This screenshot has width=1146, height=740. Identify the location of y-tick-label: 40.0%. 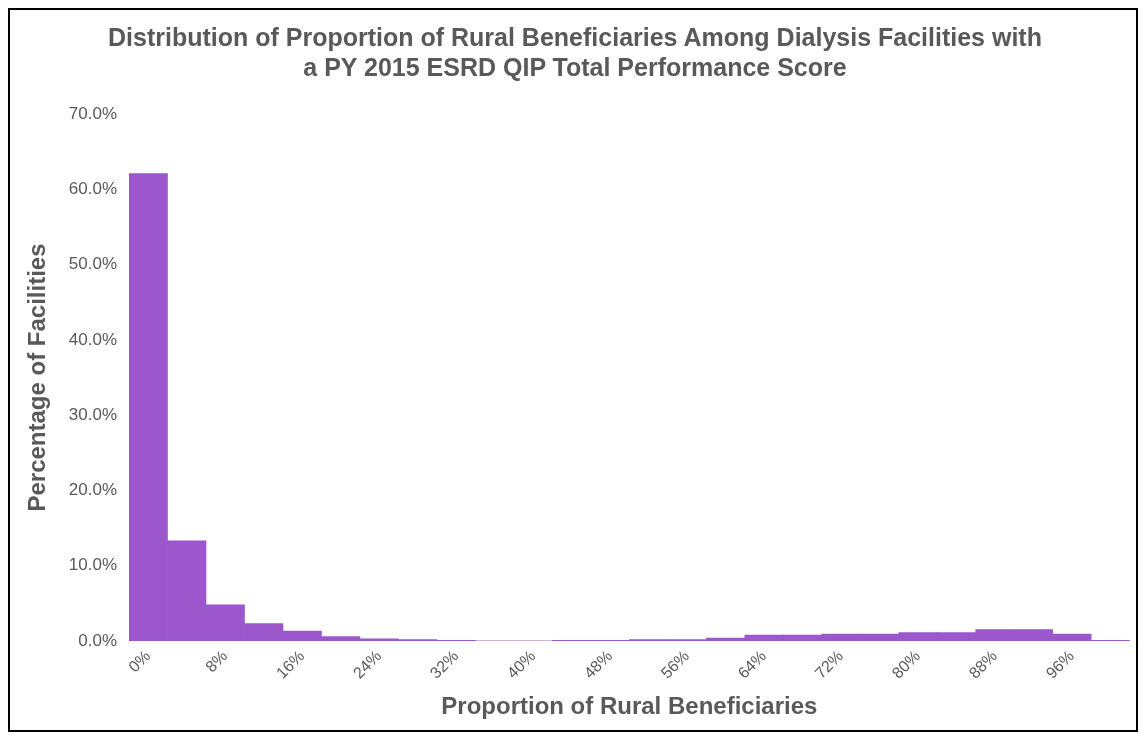
(92, 339).